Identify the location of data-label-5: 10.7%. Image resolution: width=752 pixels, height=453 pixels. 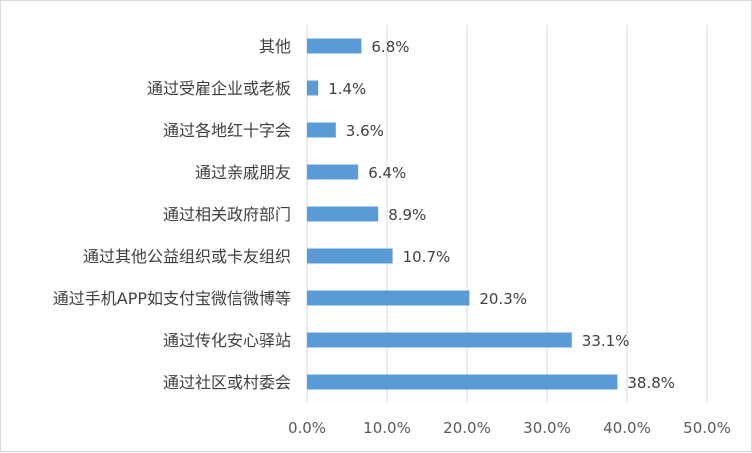
(427, 257).